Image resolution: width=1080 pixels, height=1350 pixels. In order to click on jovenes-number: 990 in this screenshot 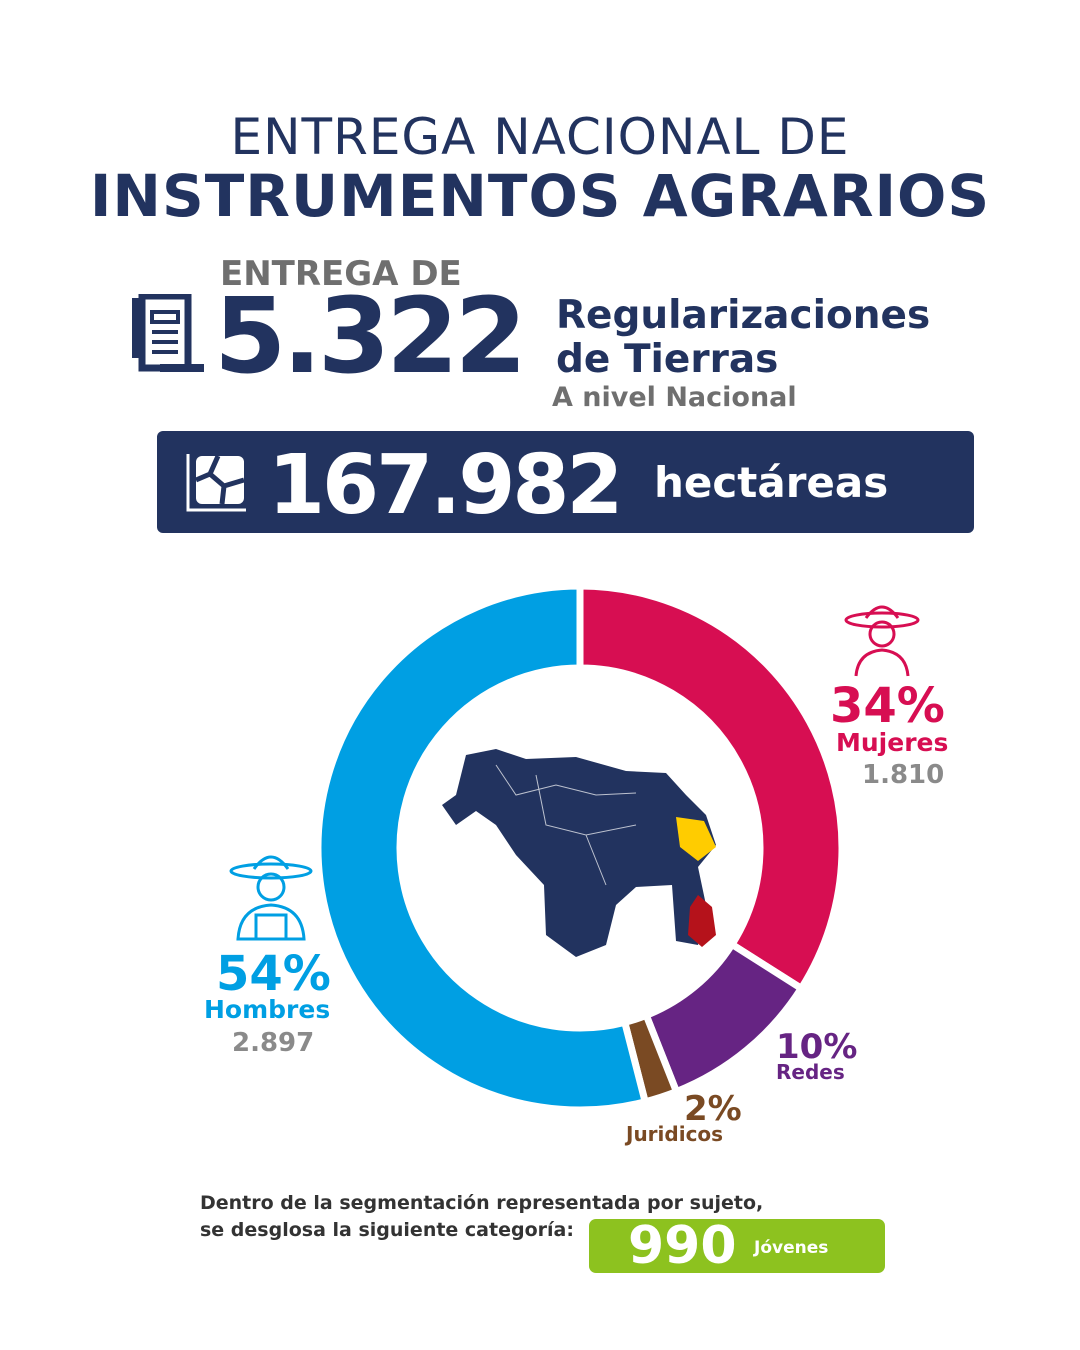, I will do `click(682, 1246)`.